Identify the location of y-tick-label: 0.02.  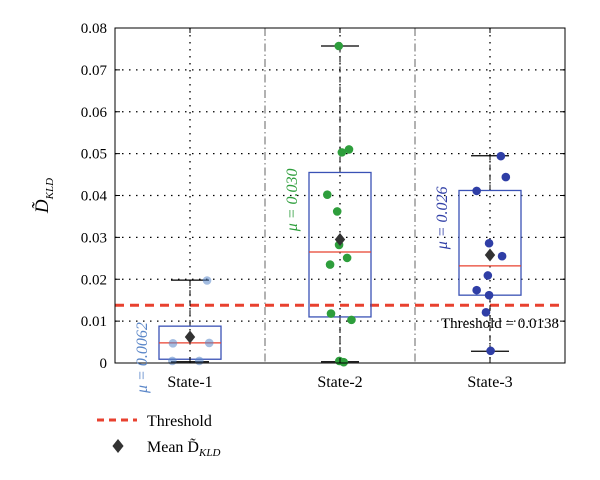
(94, 280).